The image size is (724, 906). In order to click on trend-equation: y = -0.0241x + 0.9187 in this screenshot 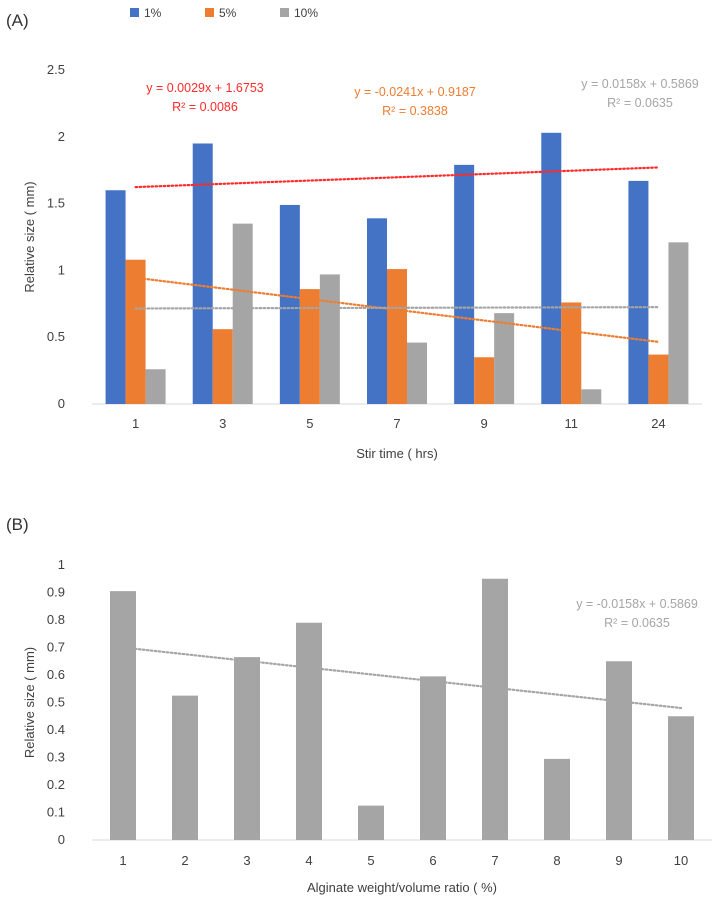, I will do `click(415, 92)`.